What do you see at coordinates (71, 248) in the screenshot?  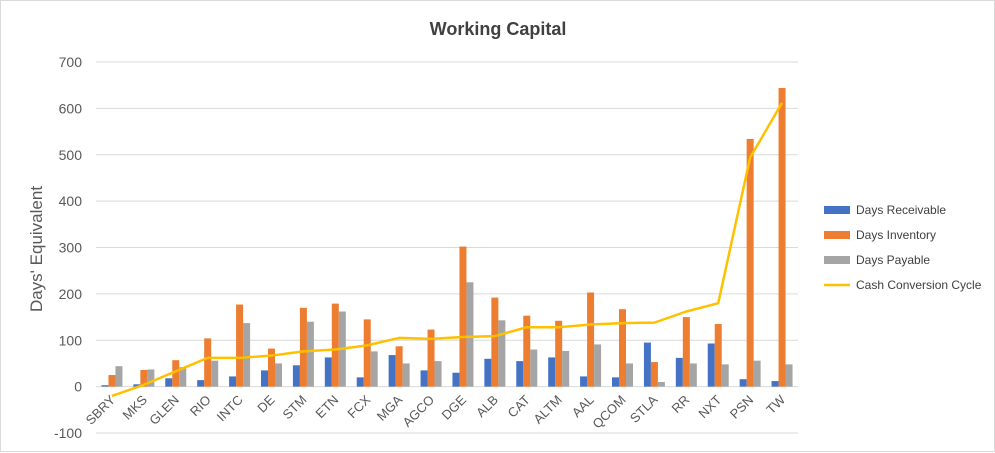 I see `y-tick-label: 300` at bounding box center [71, 248].